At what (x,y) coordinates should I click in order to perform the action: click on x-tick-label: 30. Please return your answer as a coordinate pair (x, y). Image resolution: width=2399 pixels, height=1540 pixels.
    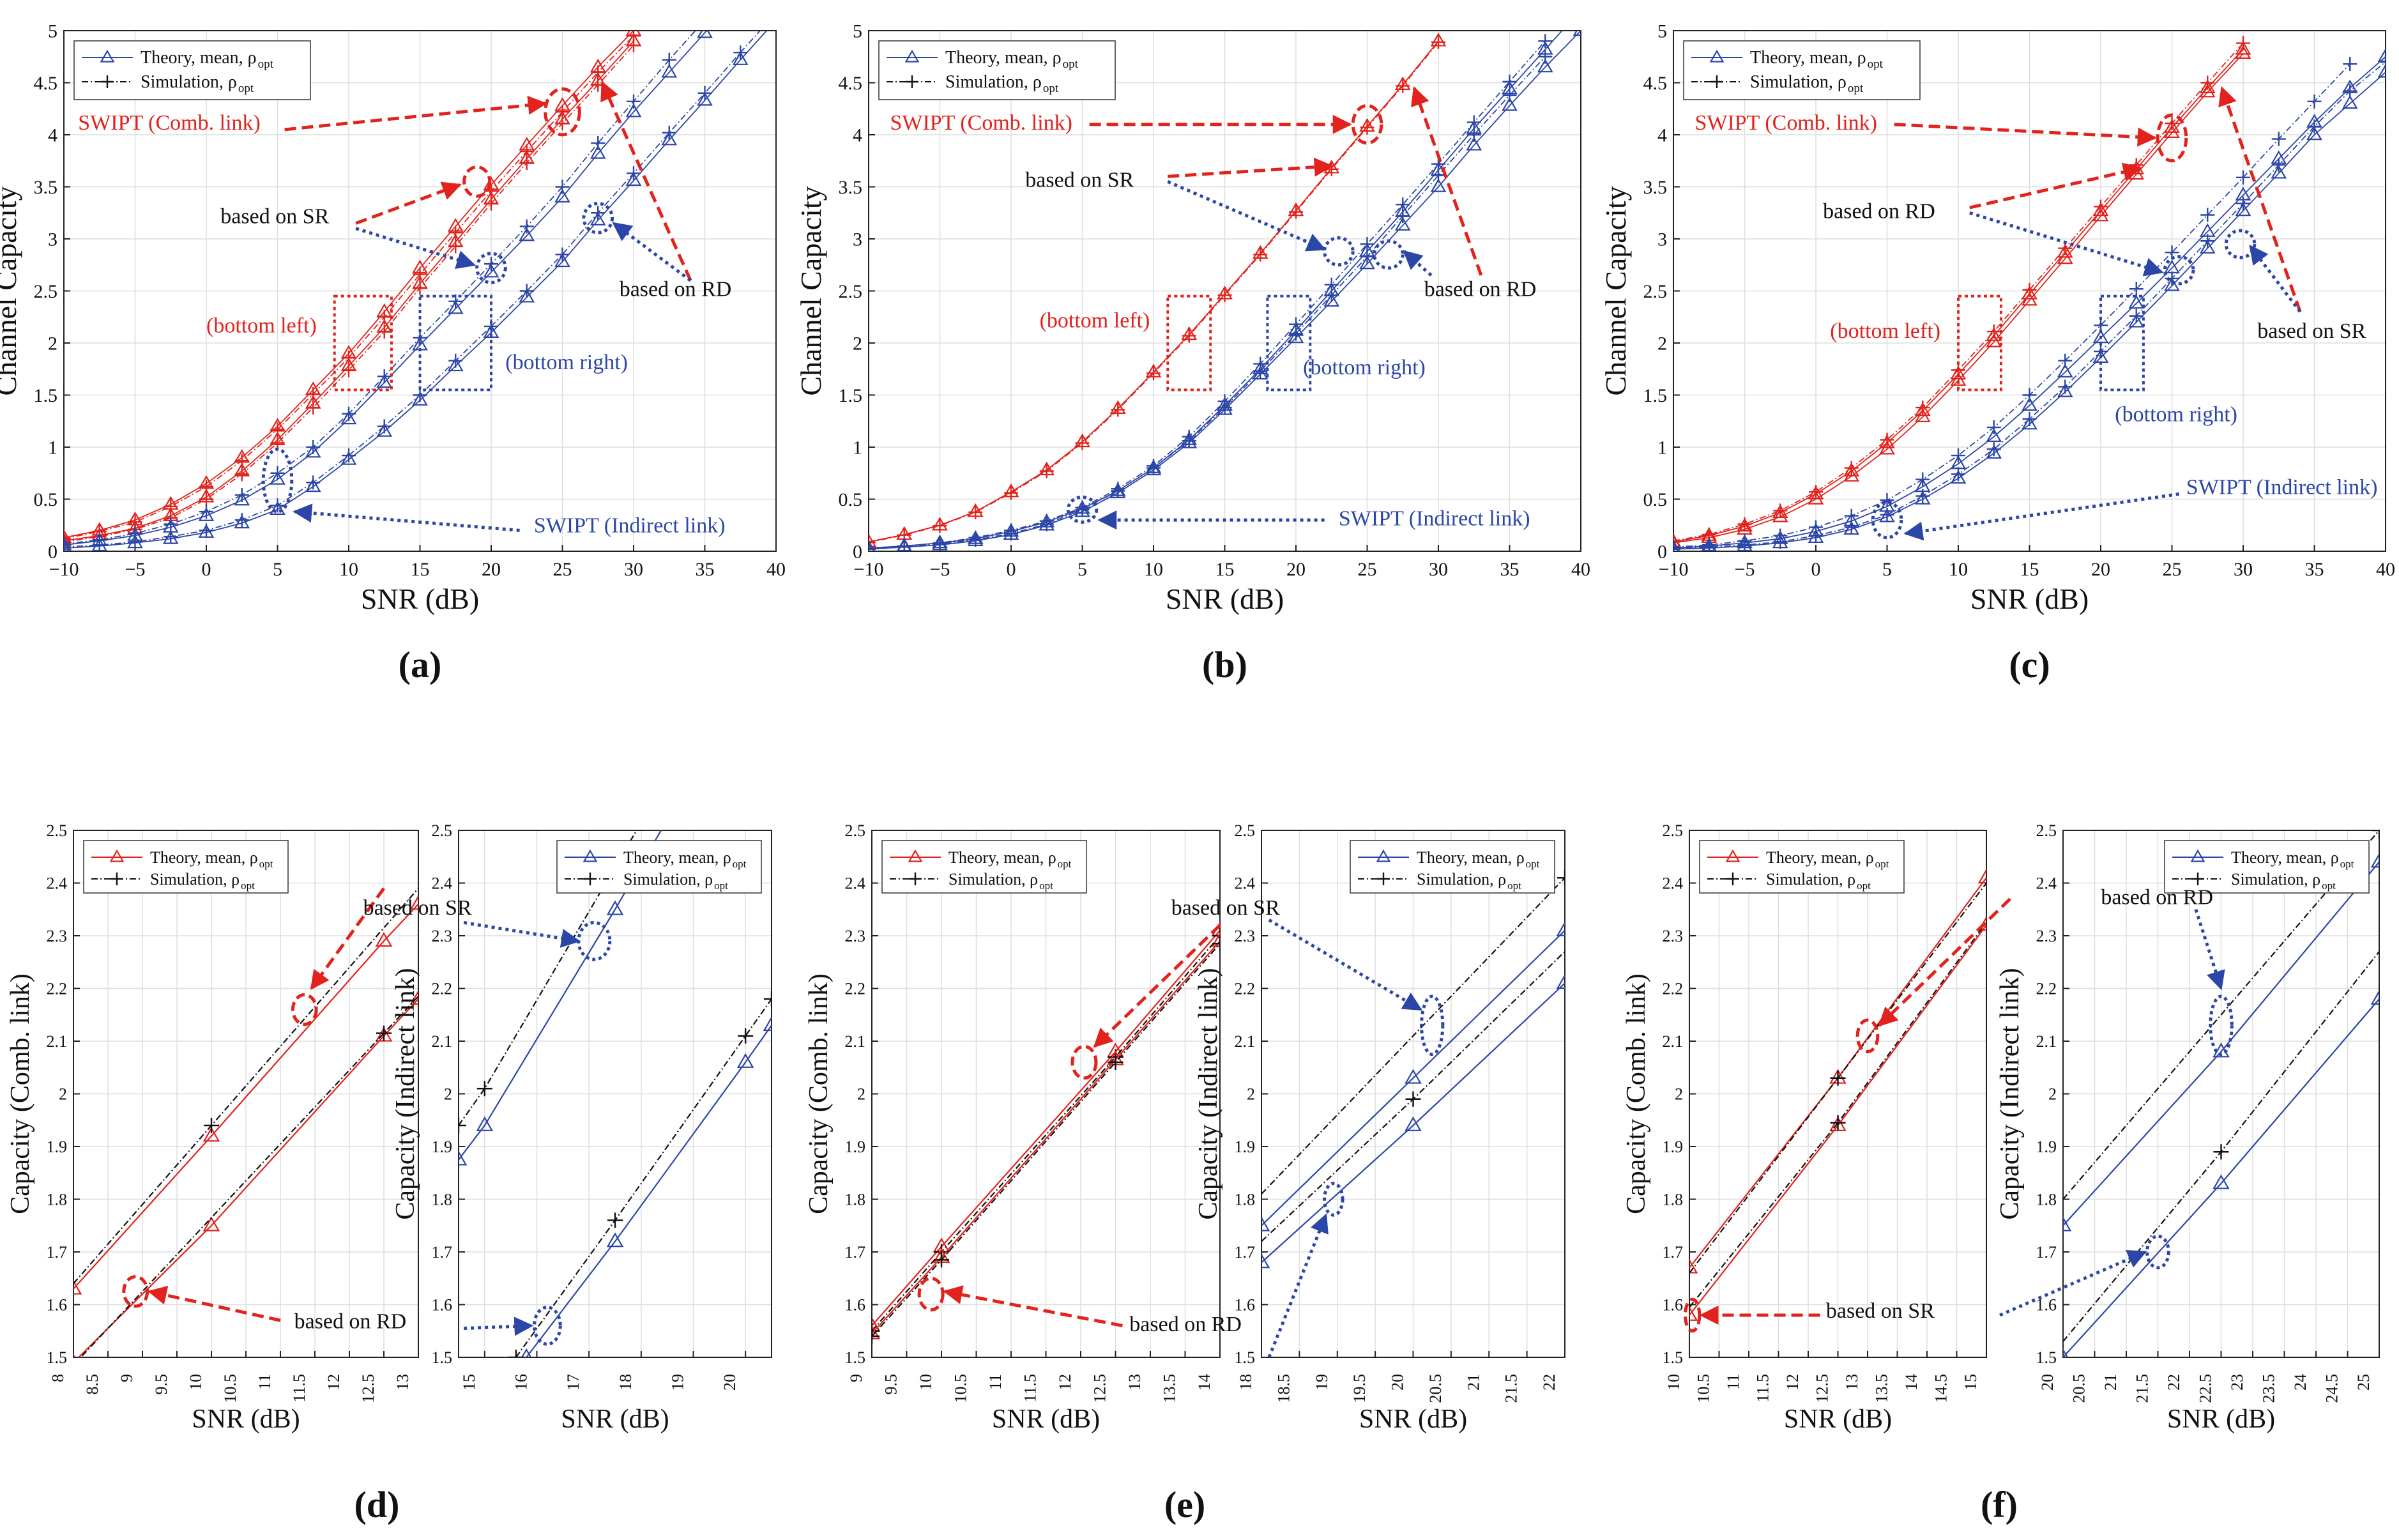
    Looking at the image, I should click on (2243, 569).